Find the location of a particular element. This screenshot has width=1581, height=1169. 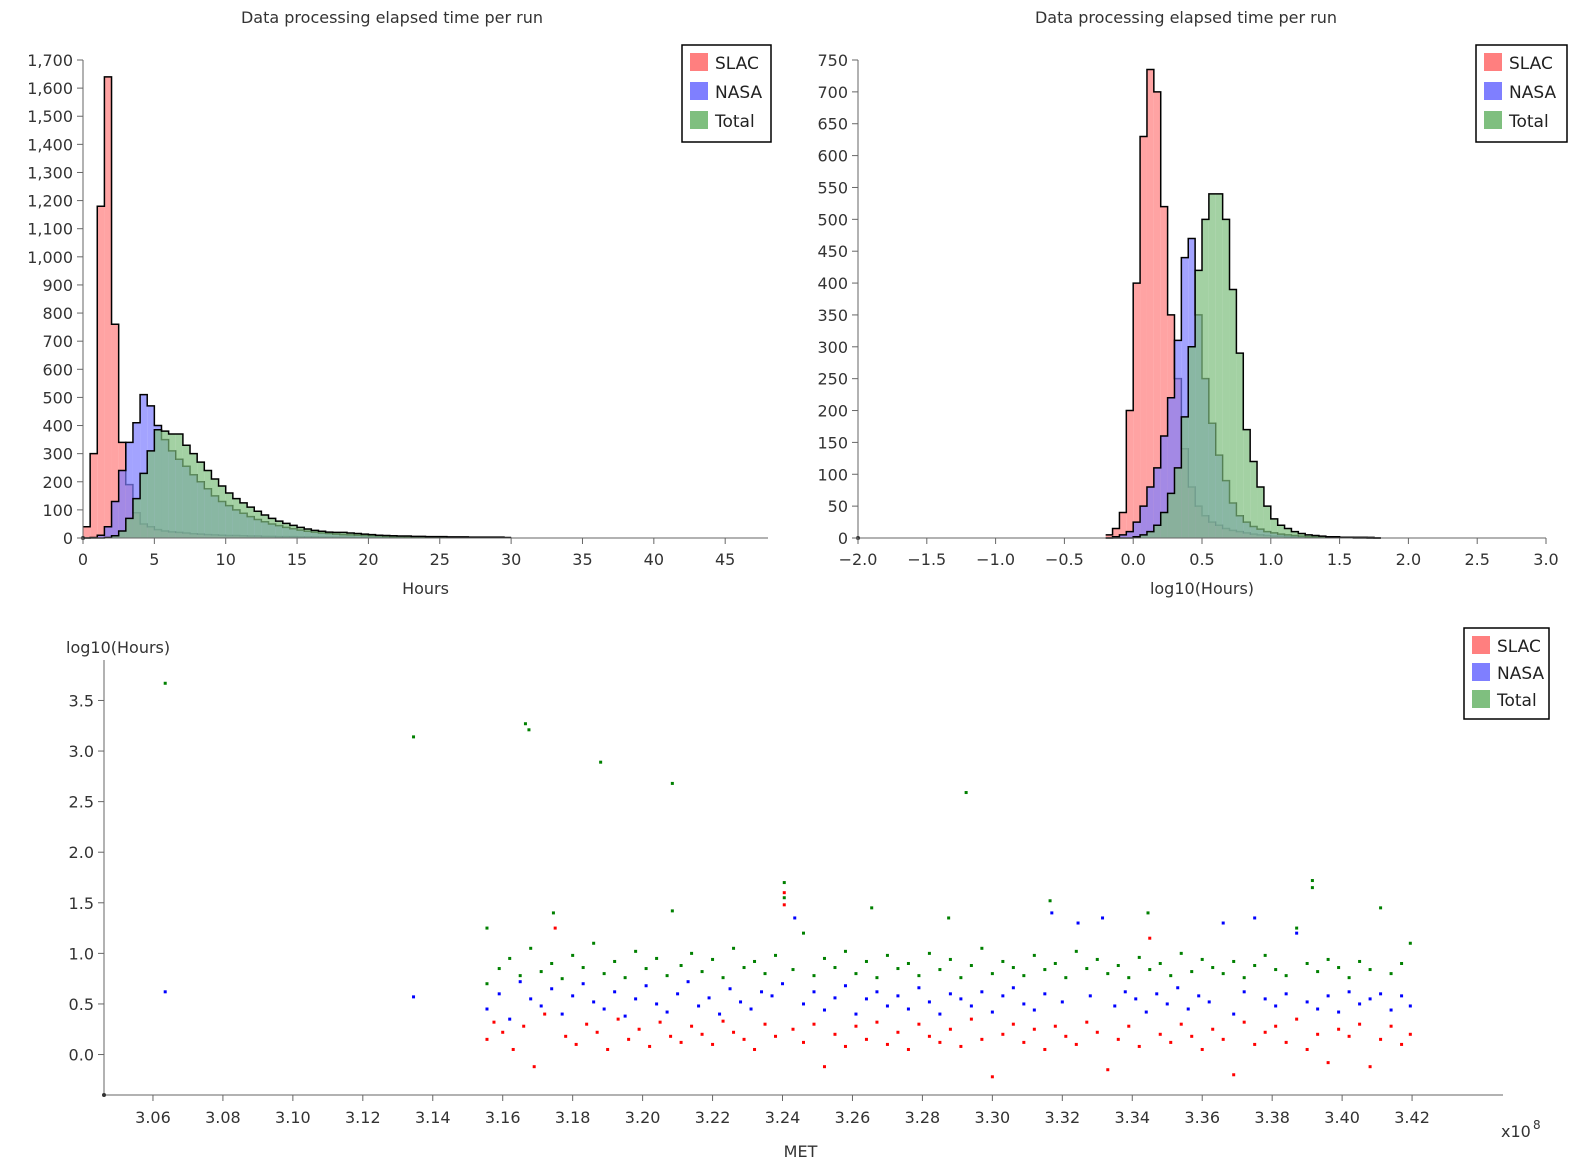

y-tick-label: 500 is located at coordinates (57, 397).